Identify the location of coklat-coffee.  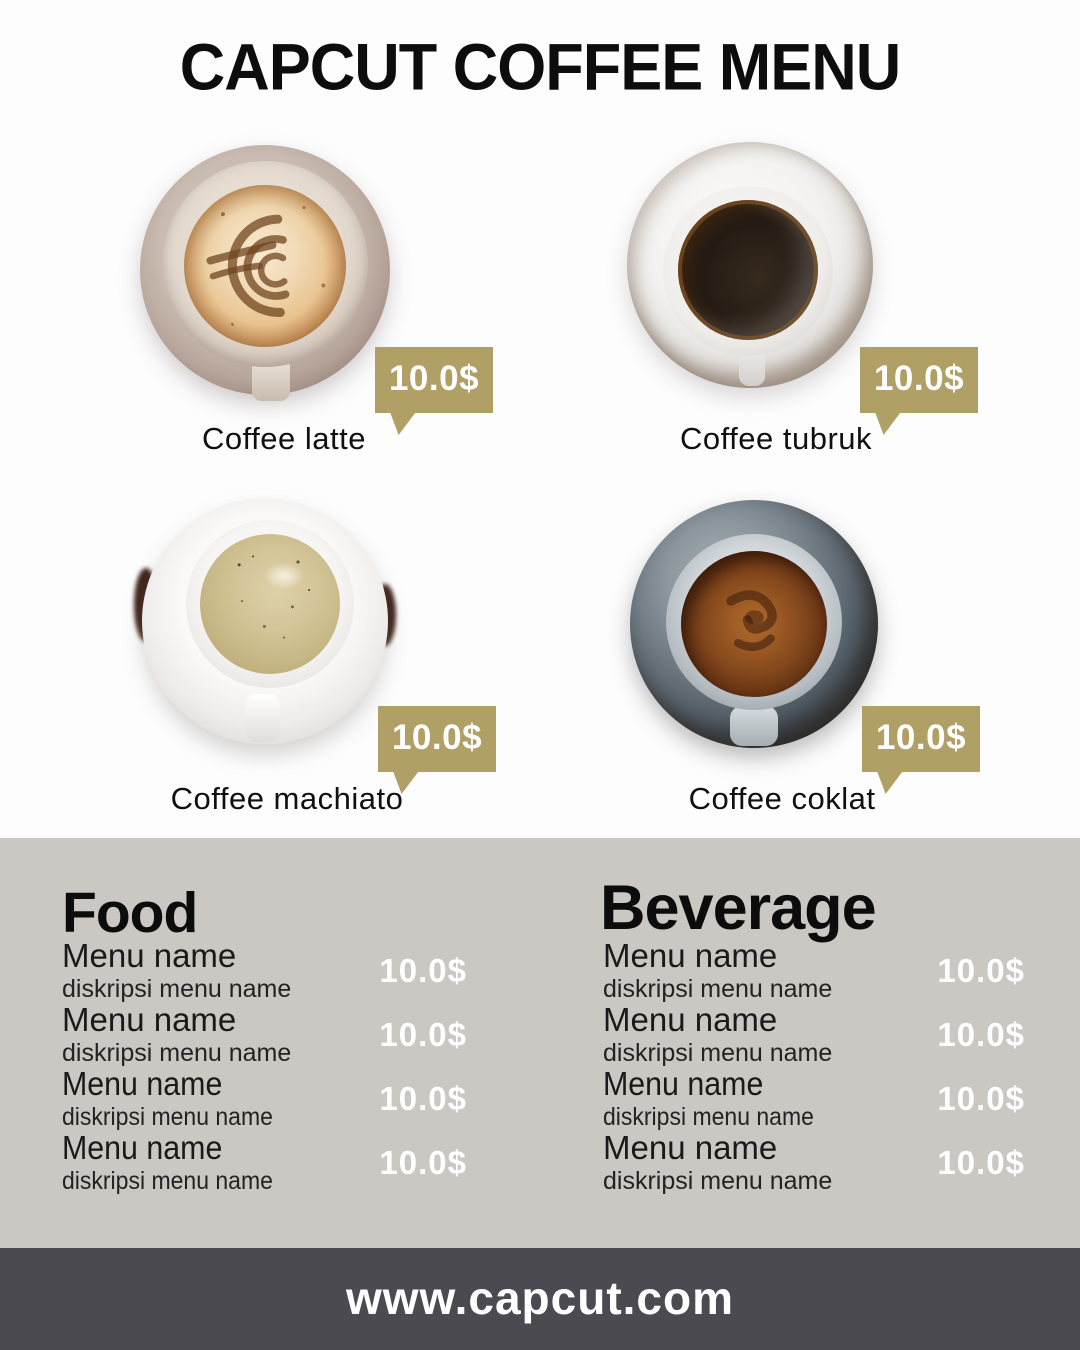
(754, 624).